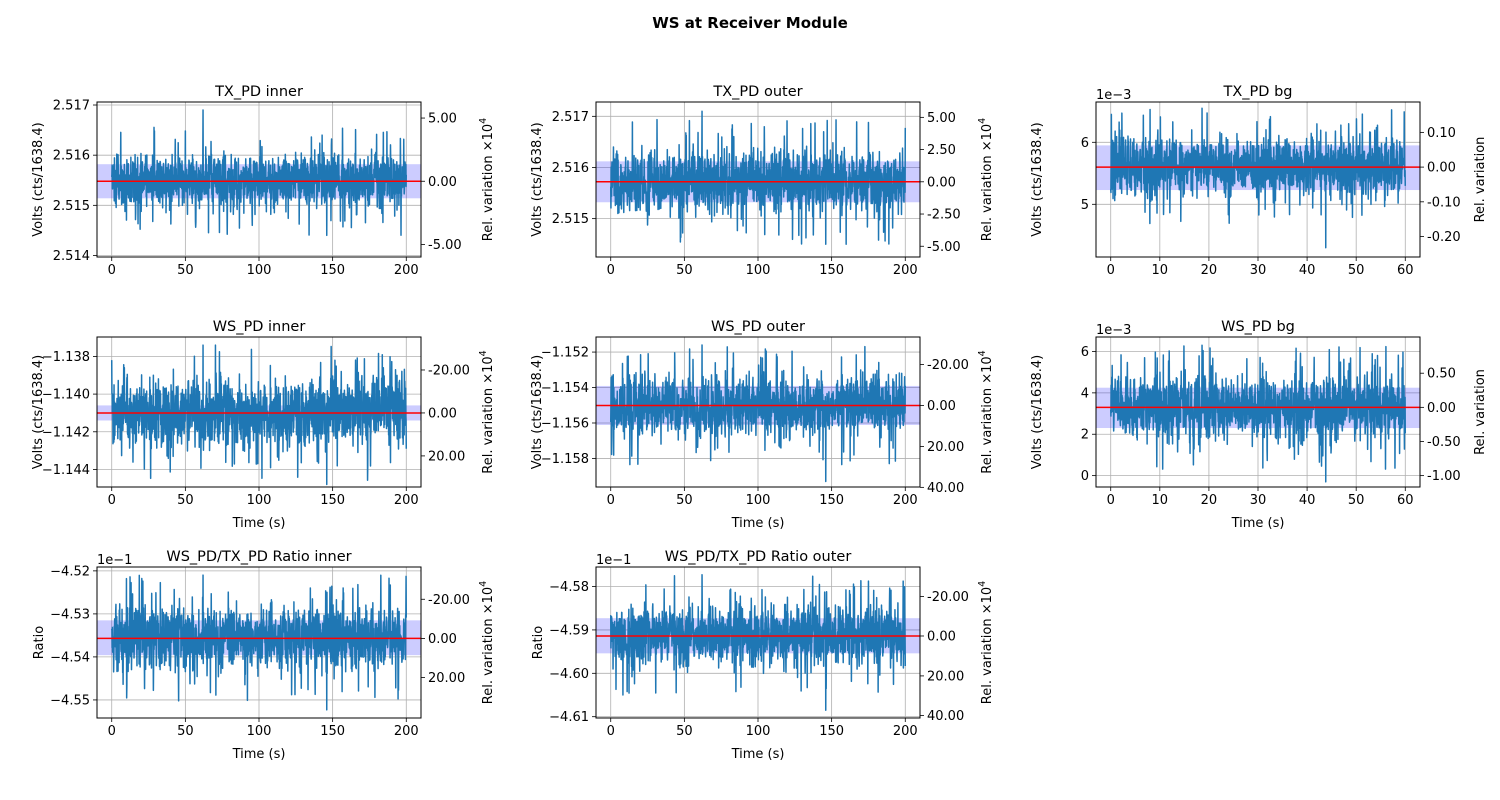  I want to click on y-tick-label: −4.58, so click(569, 587).